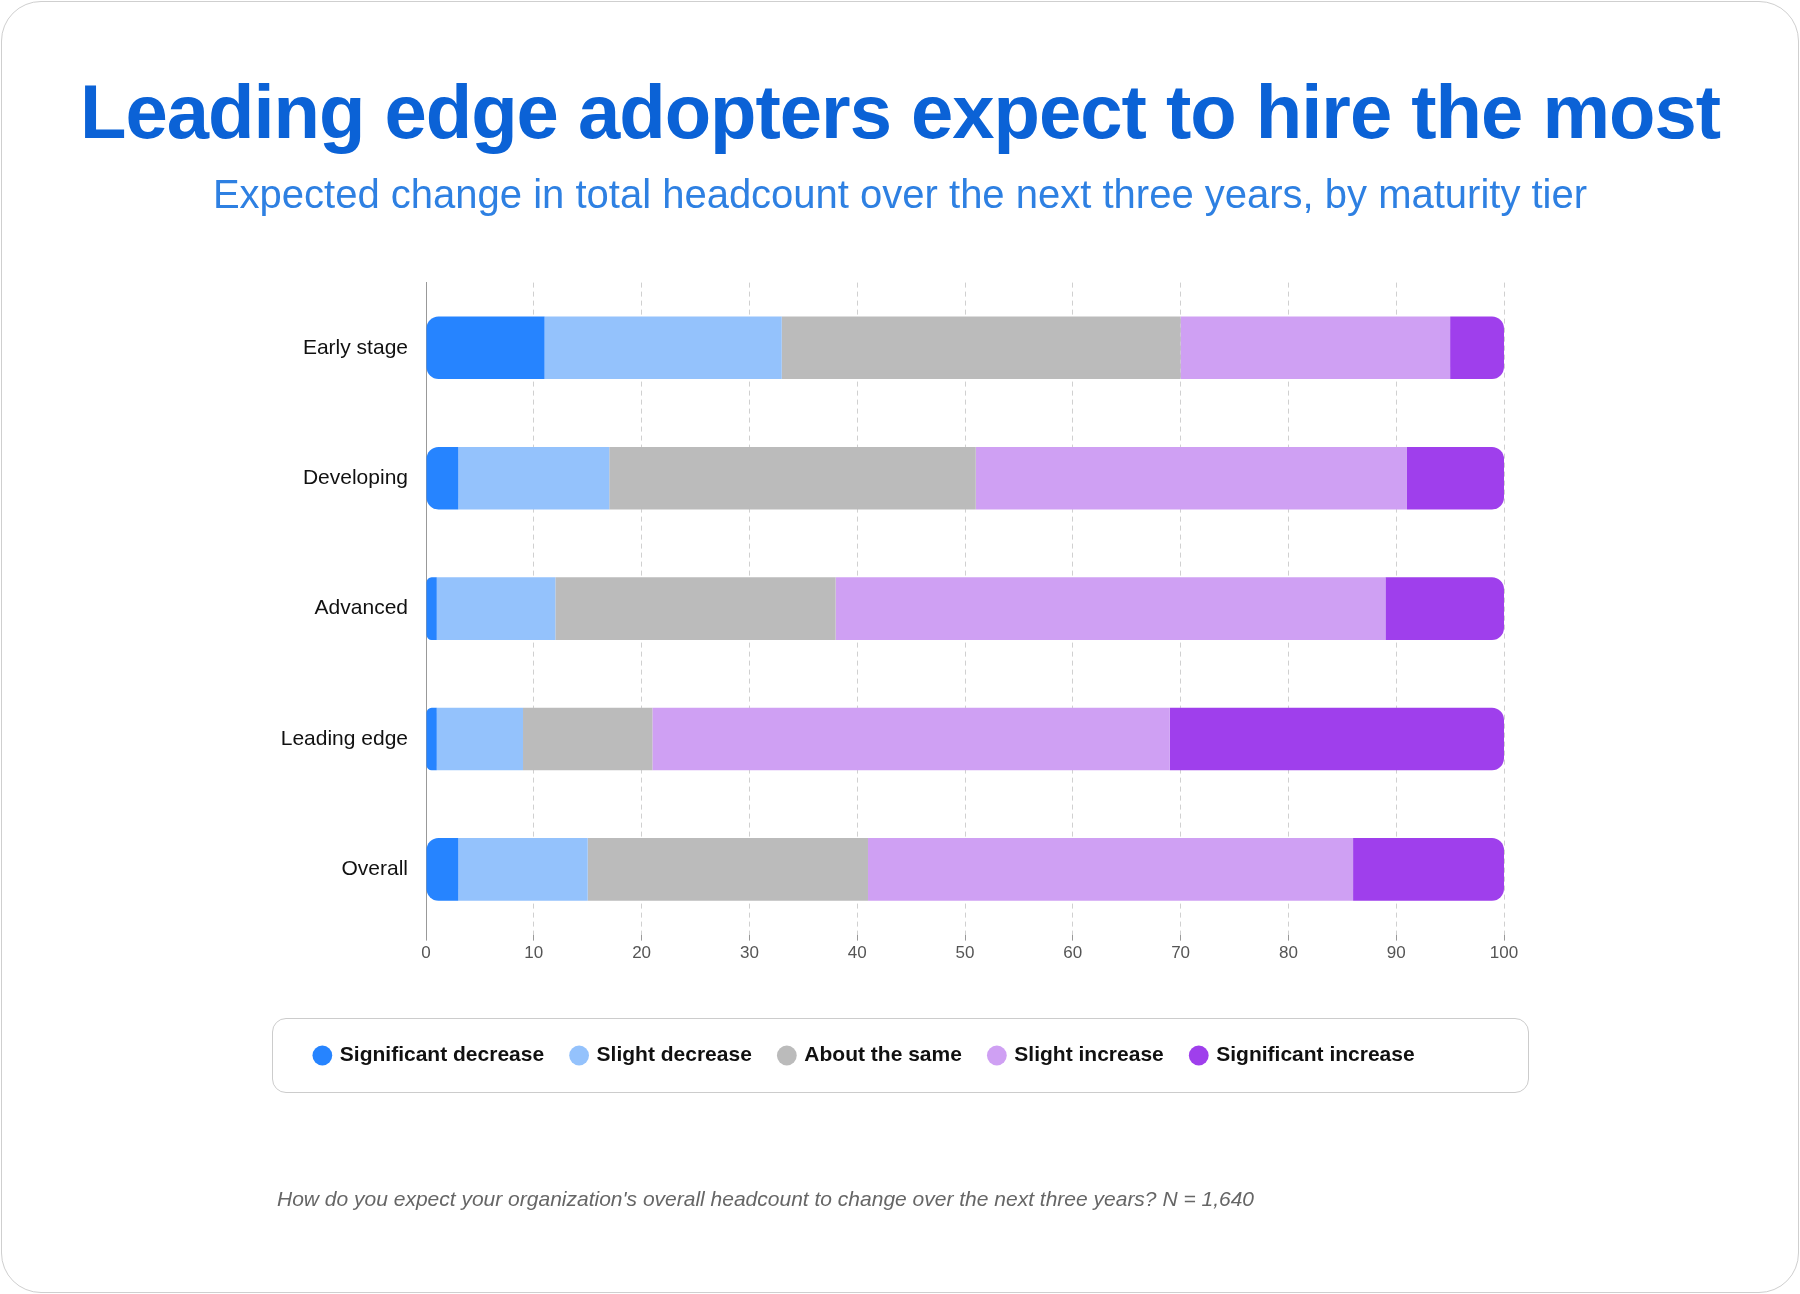  I want to click on legend-label: Significant decrease, so click(442, 1054).